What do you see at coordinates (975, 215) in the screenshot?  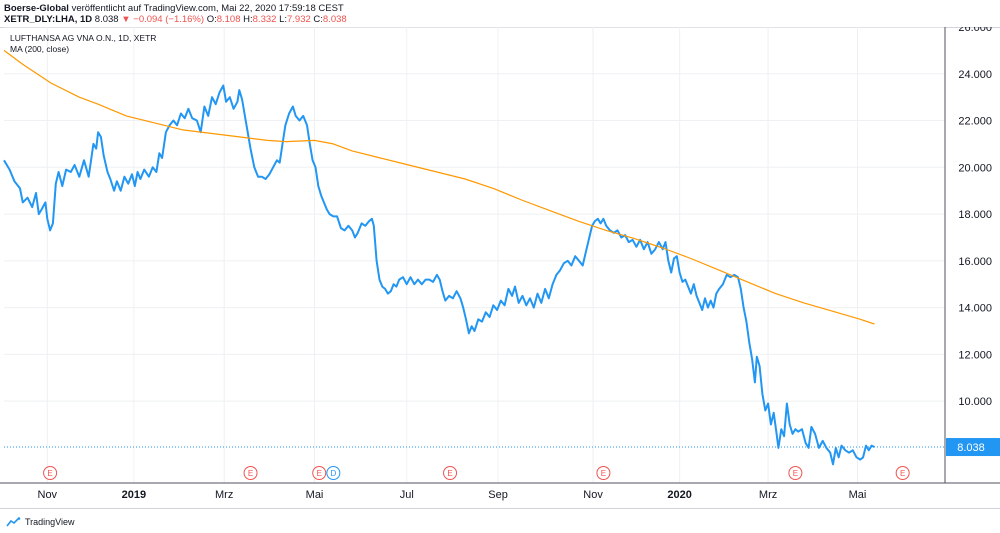 I see `y-tick-label: 18.000` at bounding box center [975, 215].